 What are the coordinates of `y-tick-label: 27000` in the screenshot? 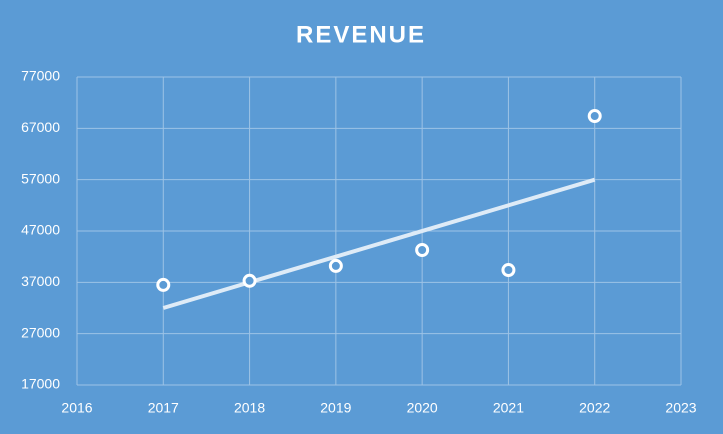 It's located at (40, 332).